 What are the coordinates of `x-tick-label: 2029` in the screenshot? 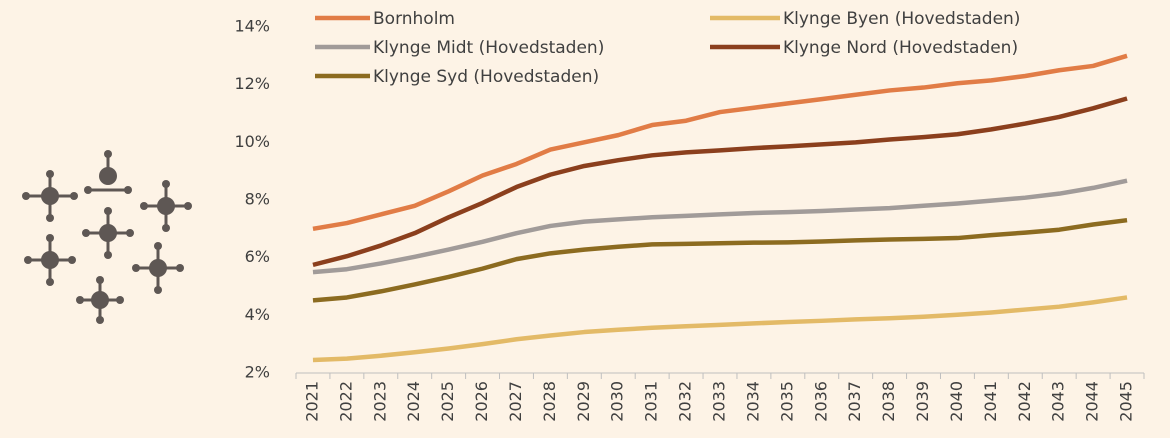 It's located at (583, 401).